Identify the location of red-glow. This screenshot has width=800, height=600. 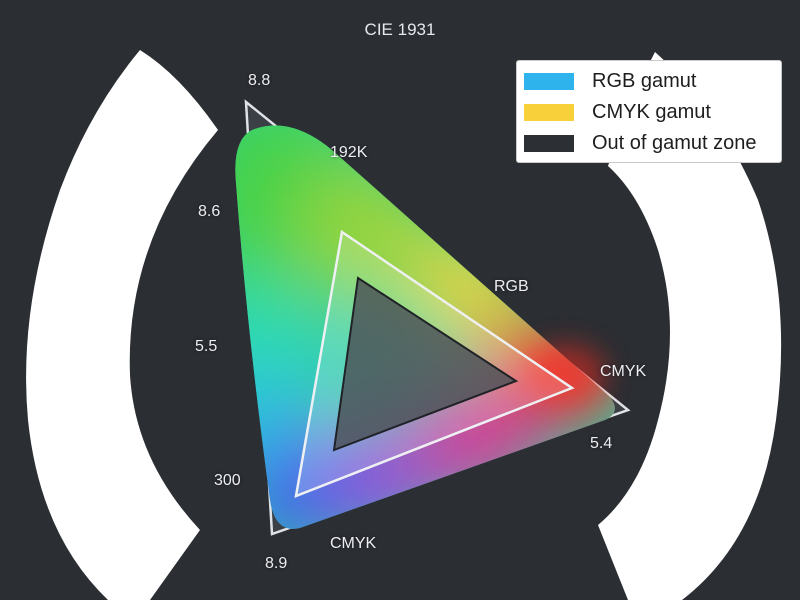
(565, 375).